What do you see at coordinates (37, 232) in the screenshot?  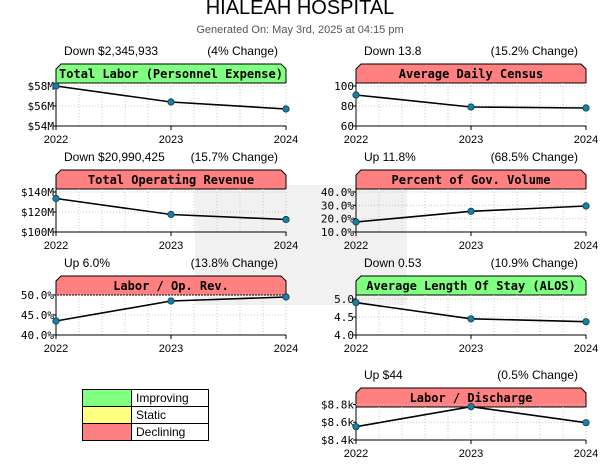 I see `chart-y-tick-label: $100M` at bounding box center [37, 232].